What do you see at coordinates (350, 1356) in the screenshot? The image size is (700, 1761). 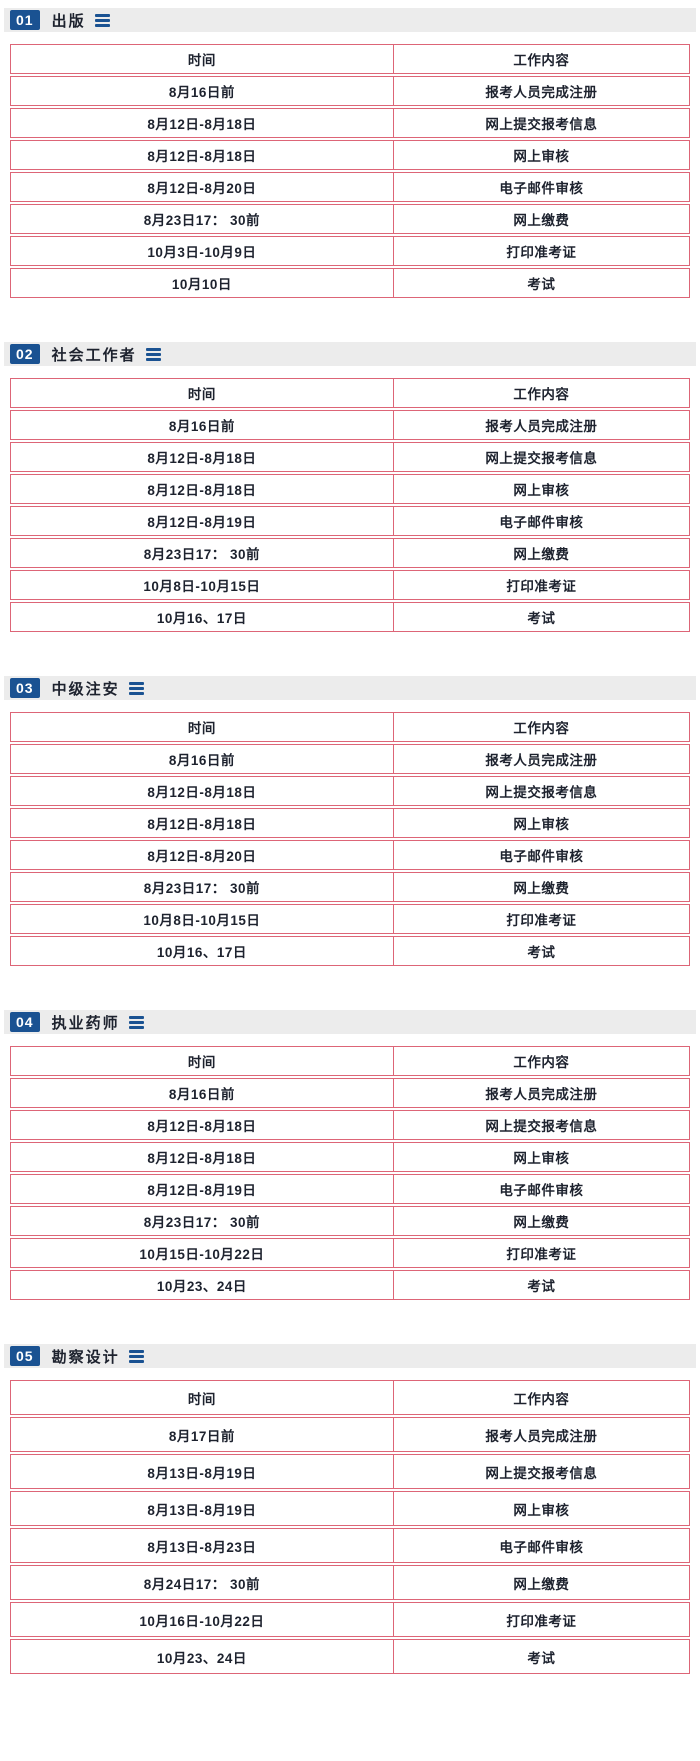 I see `section-header: 05 勘察设计` at bounding box center [350, 1356].